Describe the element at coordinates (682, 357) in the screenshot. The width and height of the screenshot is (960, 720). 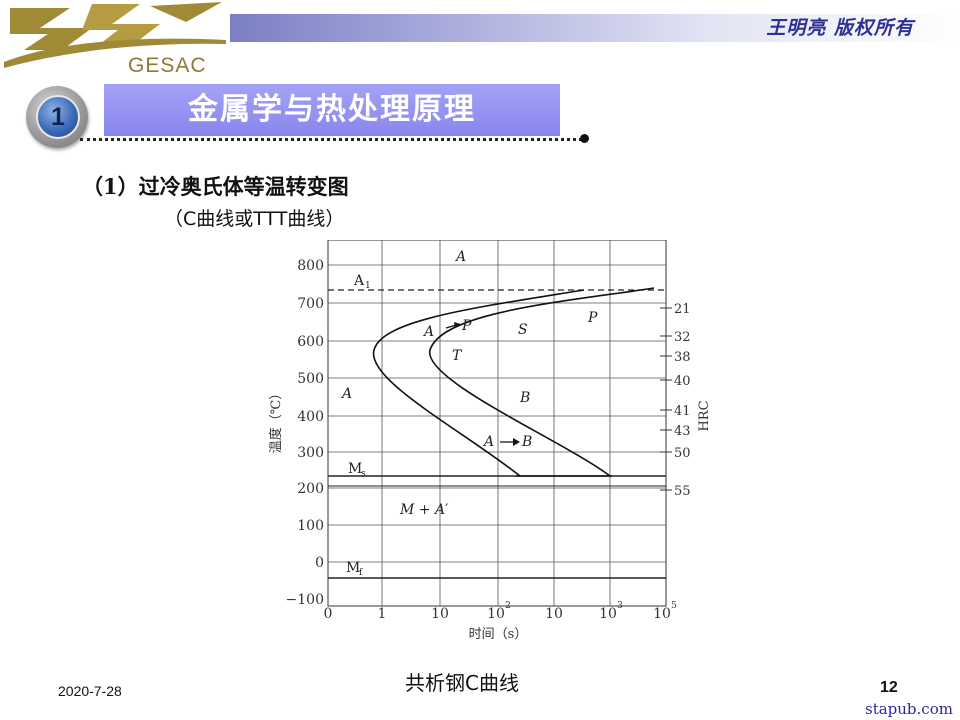
I see `hrc-value: 38` at that location.